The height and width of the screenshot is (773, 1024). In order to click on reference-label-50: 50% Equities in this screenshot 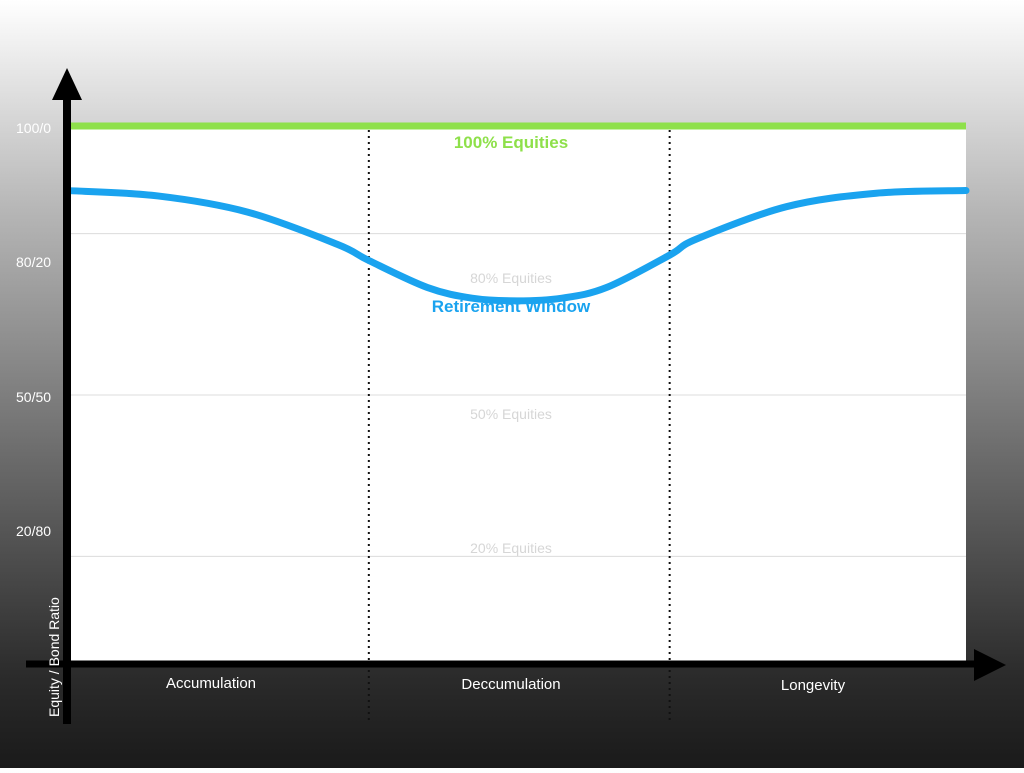, I will do `click(511, 414)`.